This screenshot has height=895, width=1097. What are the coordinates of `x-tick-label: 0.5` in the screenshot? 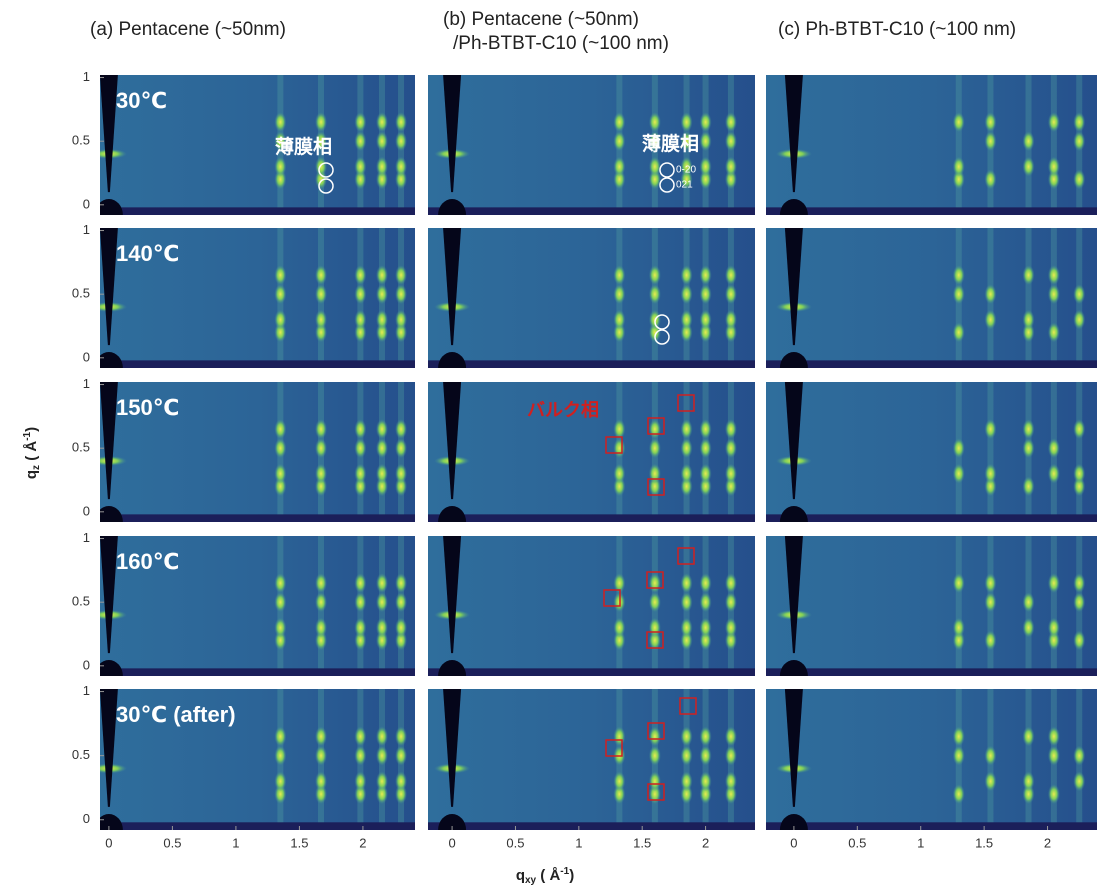 It's located at (515, 842).